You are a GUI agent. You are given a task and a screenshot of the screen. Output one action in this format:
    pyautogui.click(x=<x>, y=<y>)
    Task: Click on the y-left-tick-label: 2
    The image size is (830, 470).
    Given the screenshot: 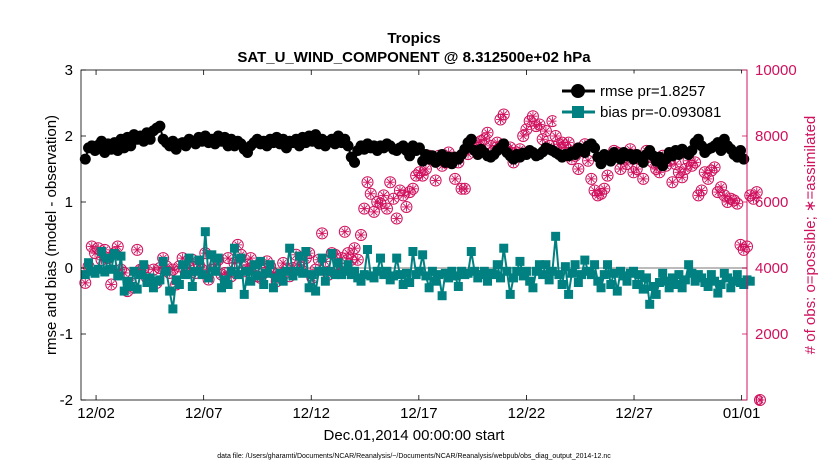 What is the action you would take?
    pyautogui.click(x=69, y=136)
    